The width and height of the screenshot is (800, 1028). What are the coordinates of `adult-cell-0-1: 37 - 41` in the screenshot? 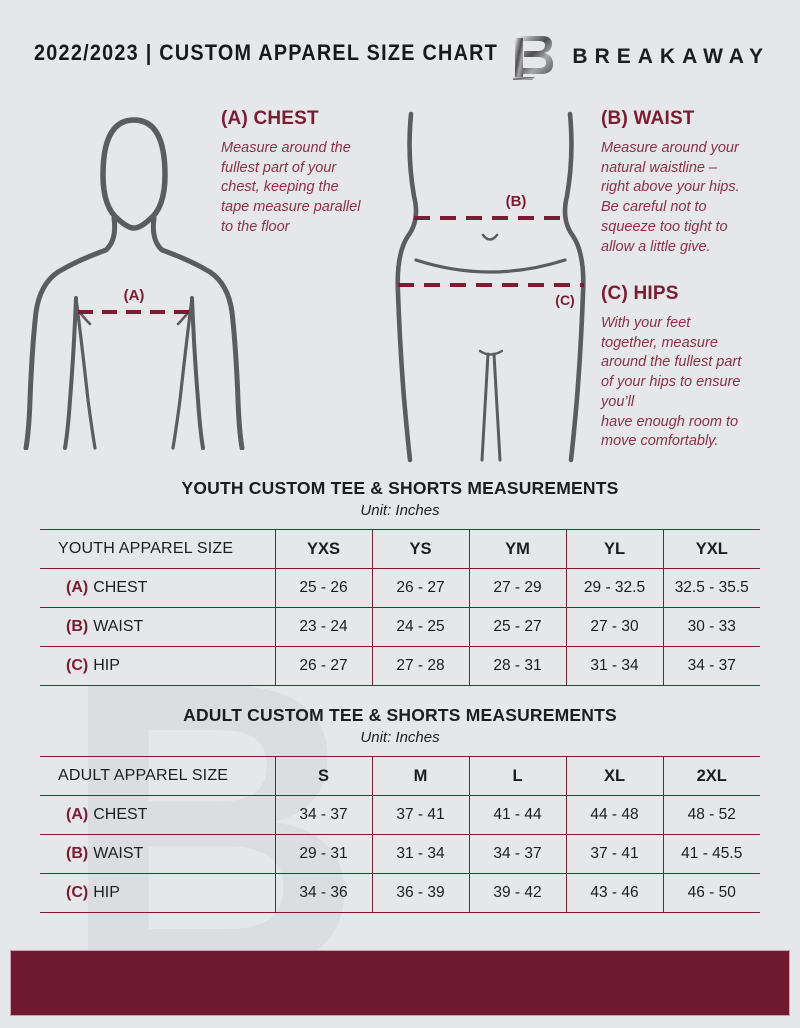 It's located at (420, 815).